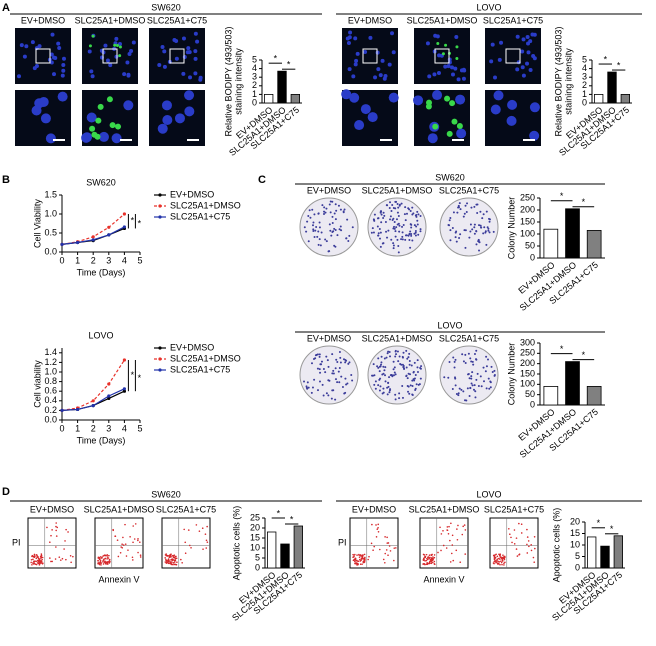  Describe the element at coordinates (93, 260) in the screenshot. I see `x-tick-label: 2` at that location.